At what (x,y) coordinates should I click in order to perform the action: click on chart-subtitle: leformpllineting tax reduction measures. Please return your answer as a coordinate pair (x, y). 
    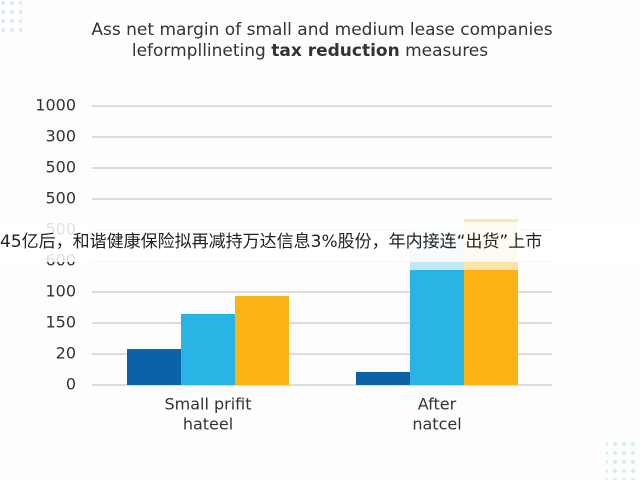
    Looking at the image, I should click on (310, 51).